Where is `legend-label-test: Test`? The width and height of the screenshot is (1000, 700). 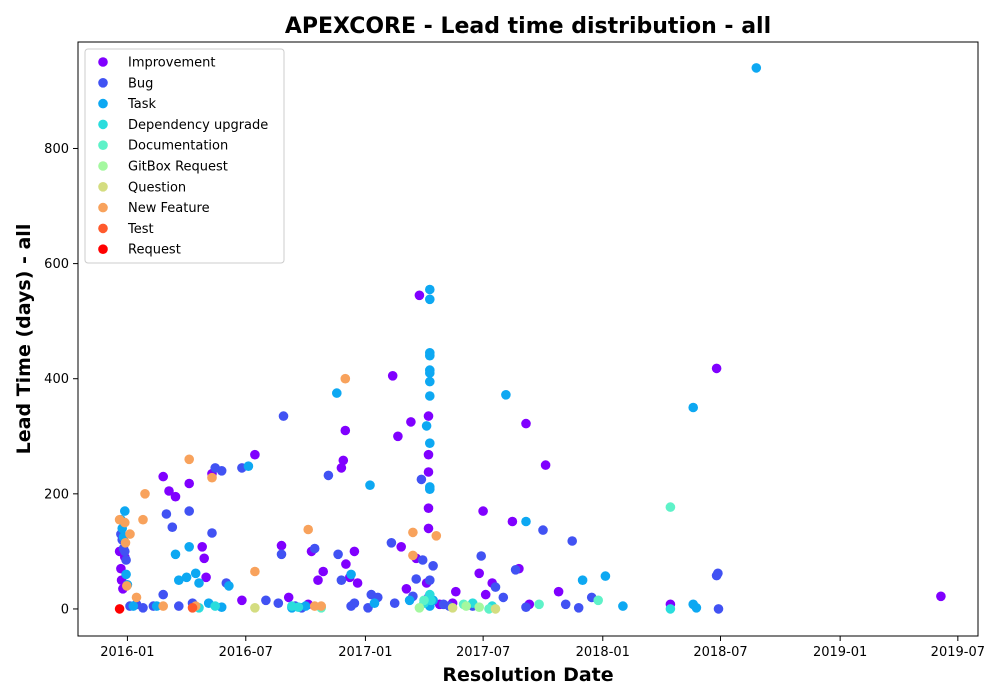
legend-label-test: Test is located at coordinates (140, 229).